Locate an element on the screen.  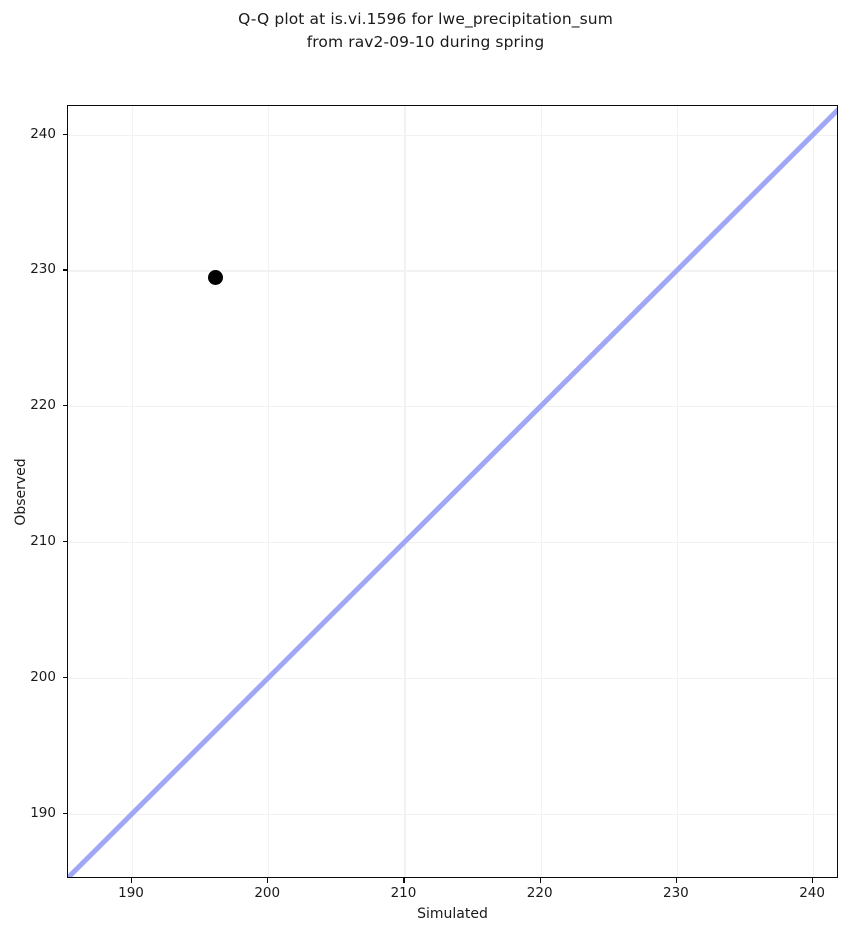
y-tick-label: 220 is located at coordinates (43, 405).